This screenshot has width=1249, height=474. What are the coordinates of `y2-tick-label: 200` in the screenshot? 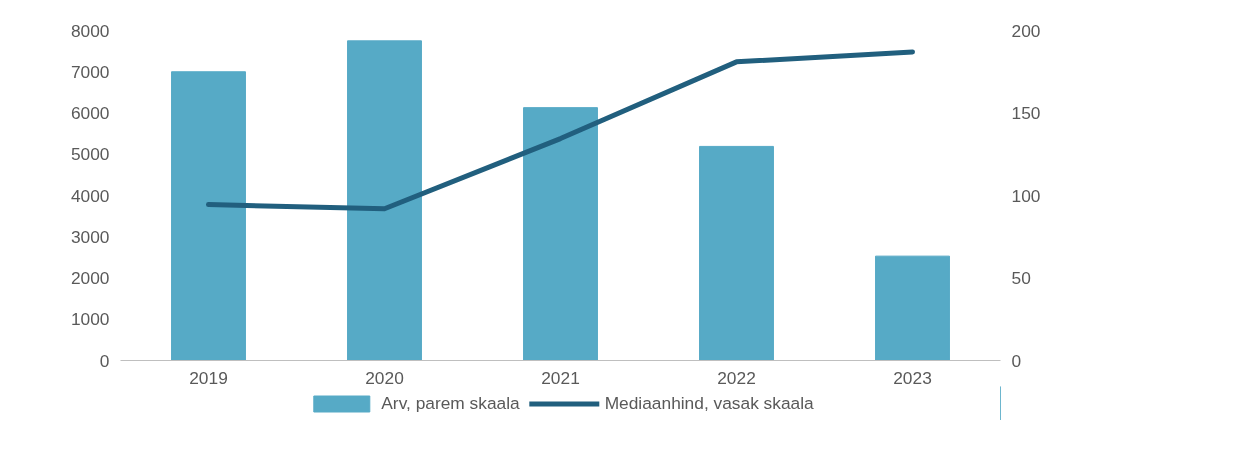 It's located at (1026, 30).